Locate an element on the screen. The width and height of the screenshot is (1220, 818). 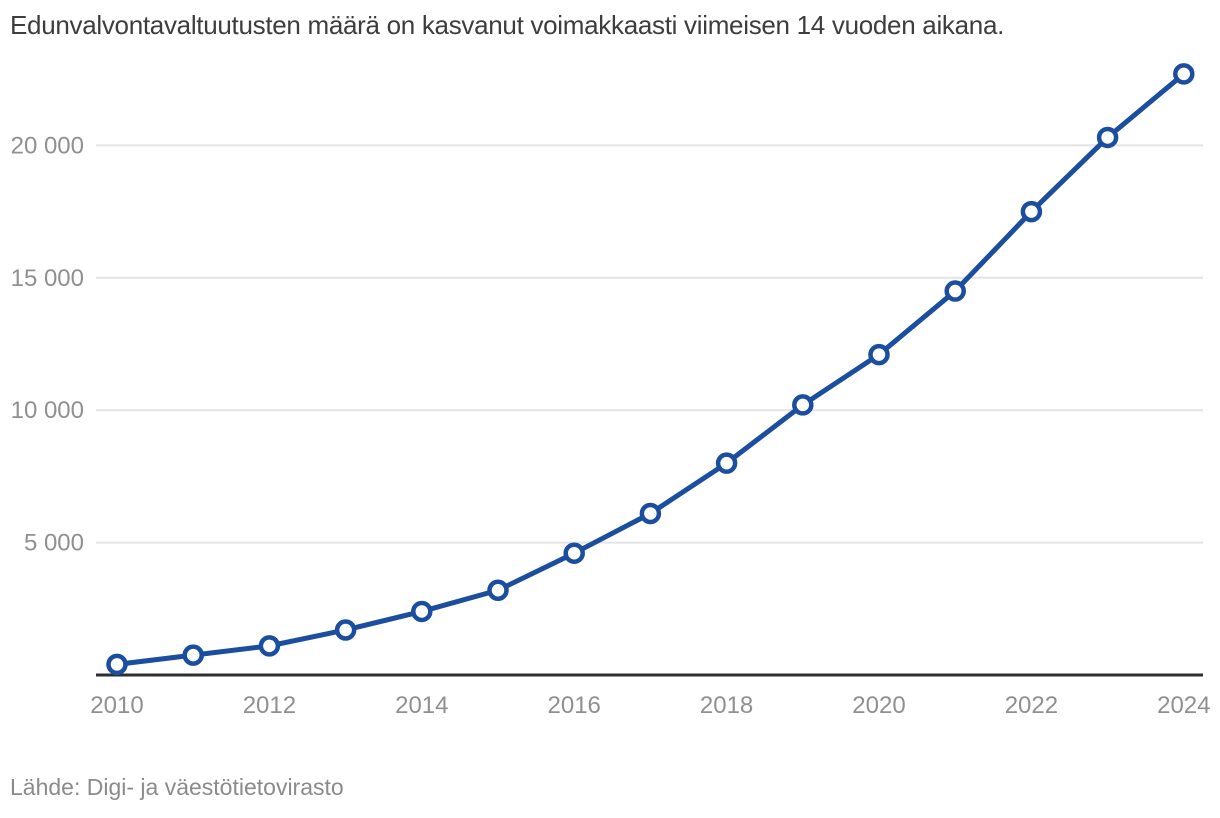
x-tick-label: 2010 is located at coordinates (116, 705).